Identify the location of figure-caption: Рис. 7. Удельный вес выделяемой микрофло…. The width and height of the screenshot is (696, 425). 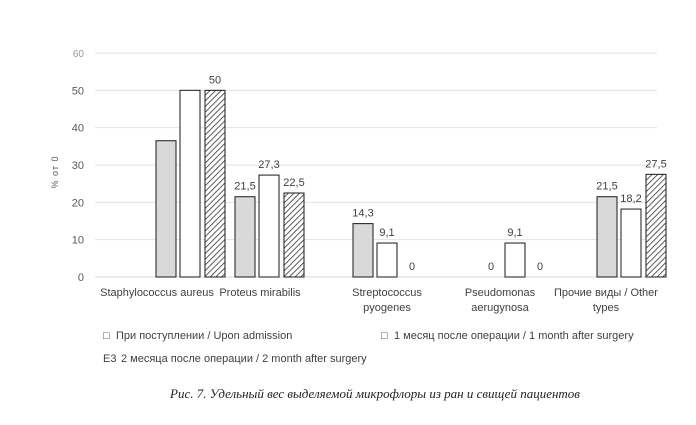
(374, 393).